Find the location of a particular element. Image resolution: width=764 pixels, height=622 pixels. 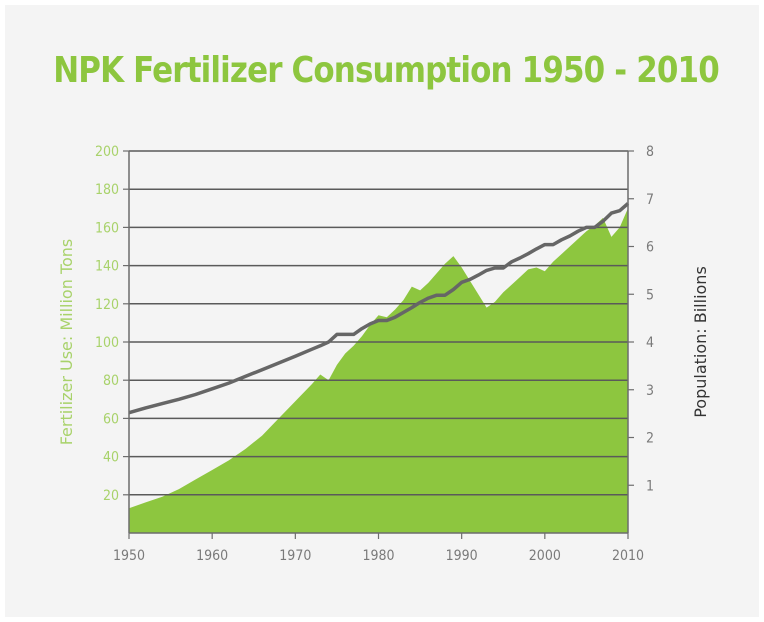

y-left-tick-label-120: 120 is located at coordinates (107, 305).